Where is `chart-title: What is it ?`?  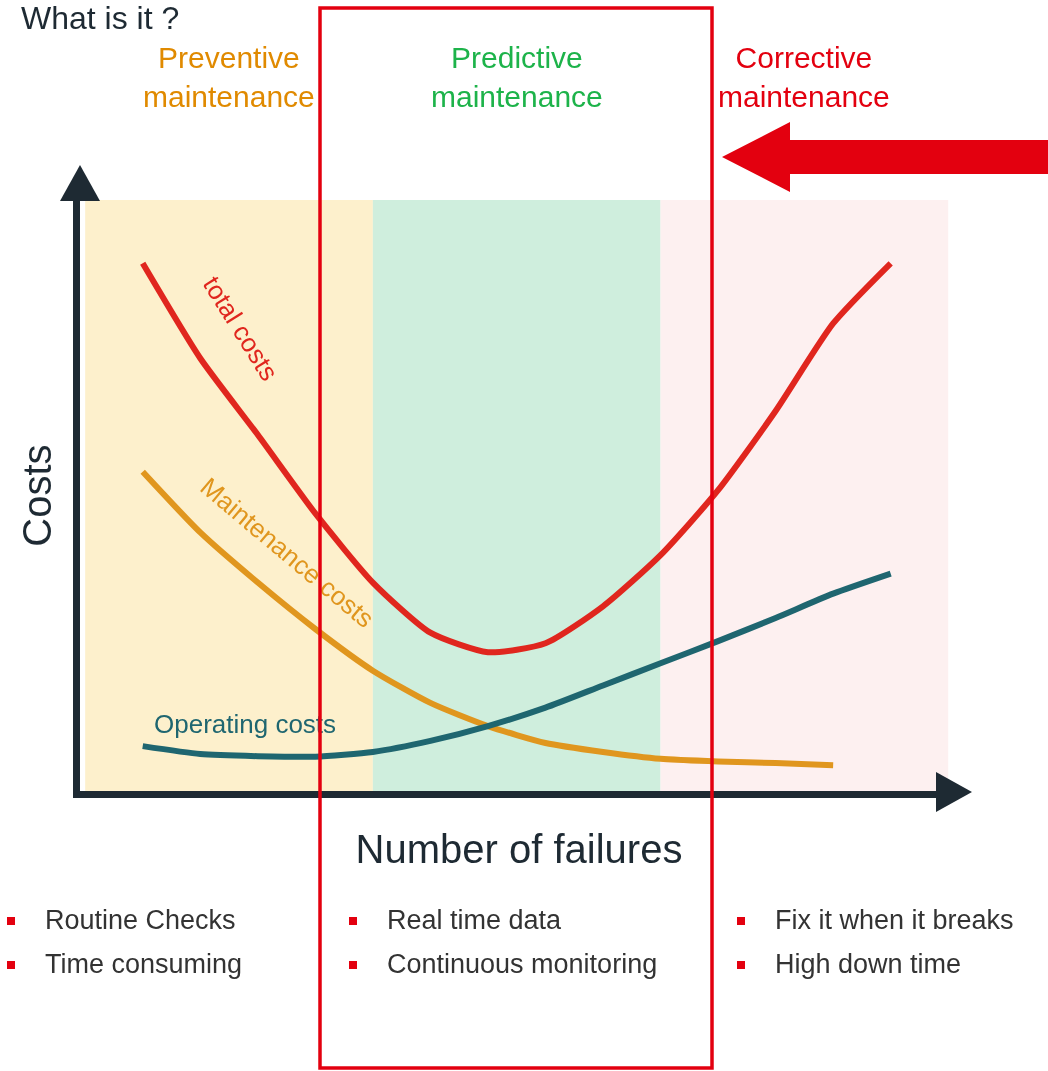 chart-title: What is it ? is located at coordinates (100, 18).